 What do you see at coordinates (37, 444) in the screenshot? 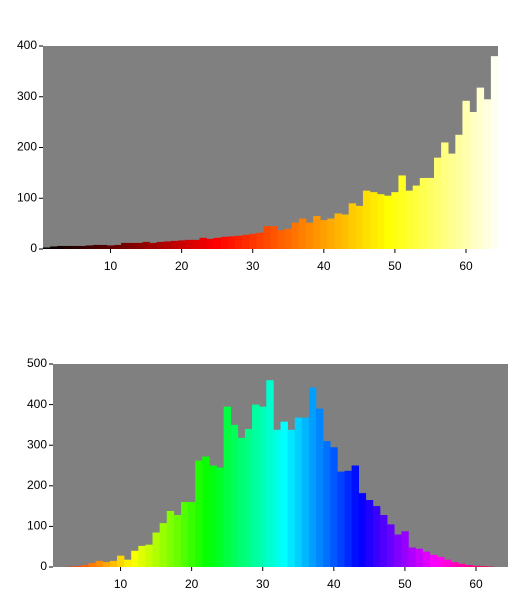
I see `y-tick-label: 300` at bounding box center [37, 444].